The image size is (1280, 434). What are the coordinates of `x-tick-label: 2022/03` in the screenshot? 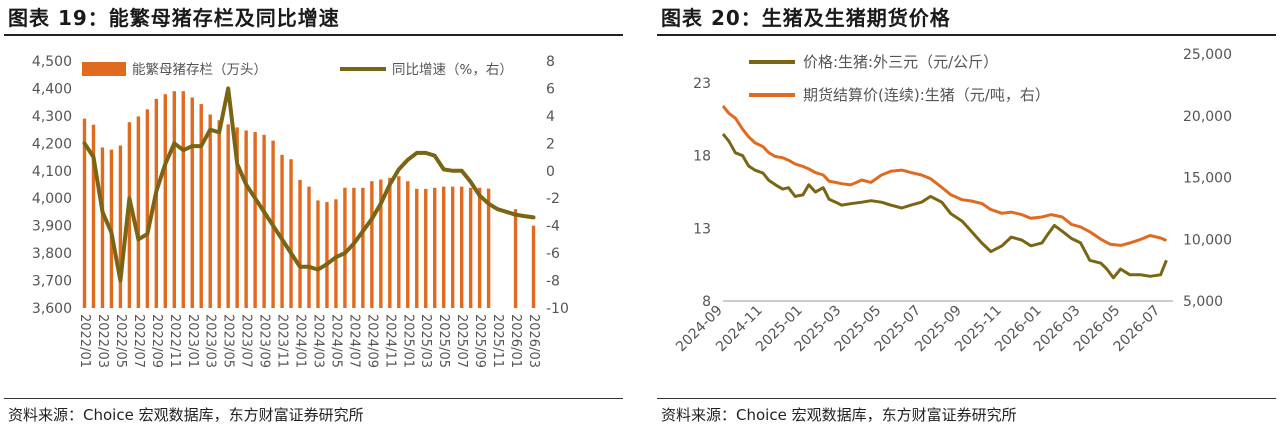 It's located at (102, 341).